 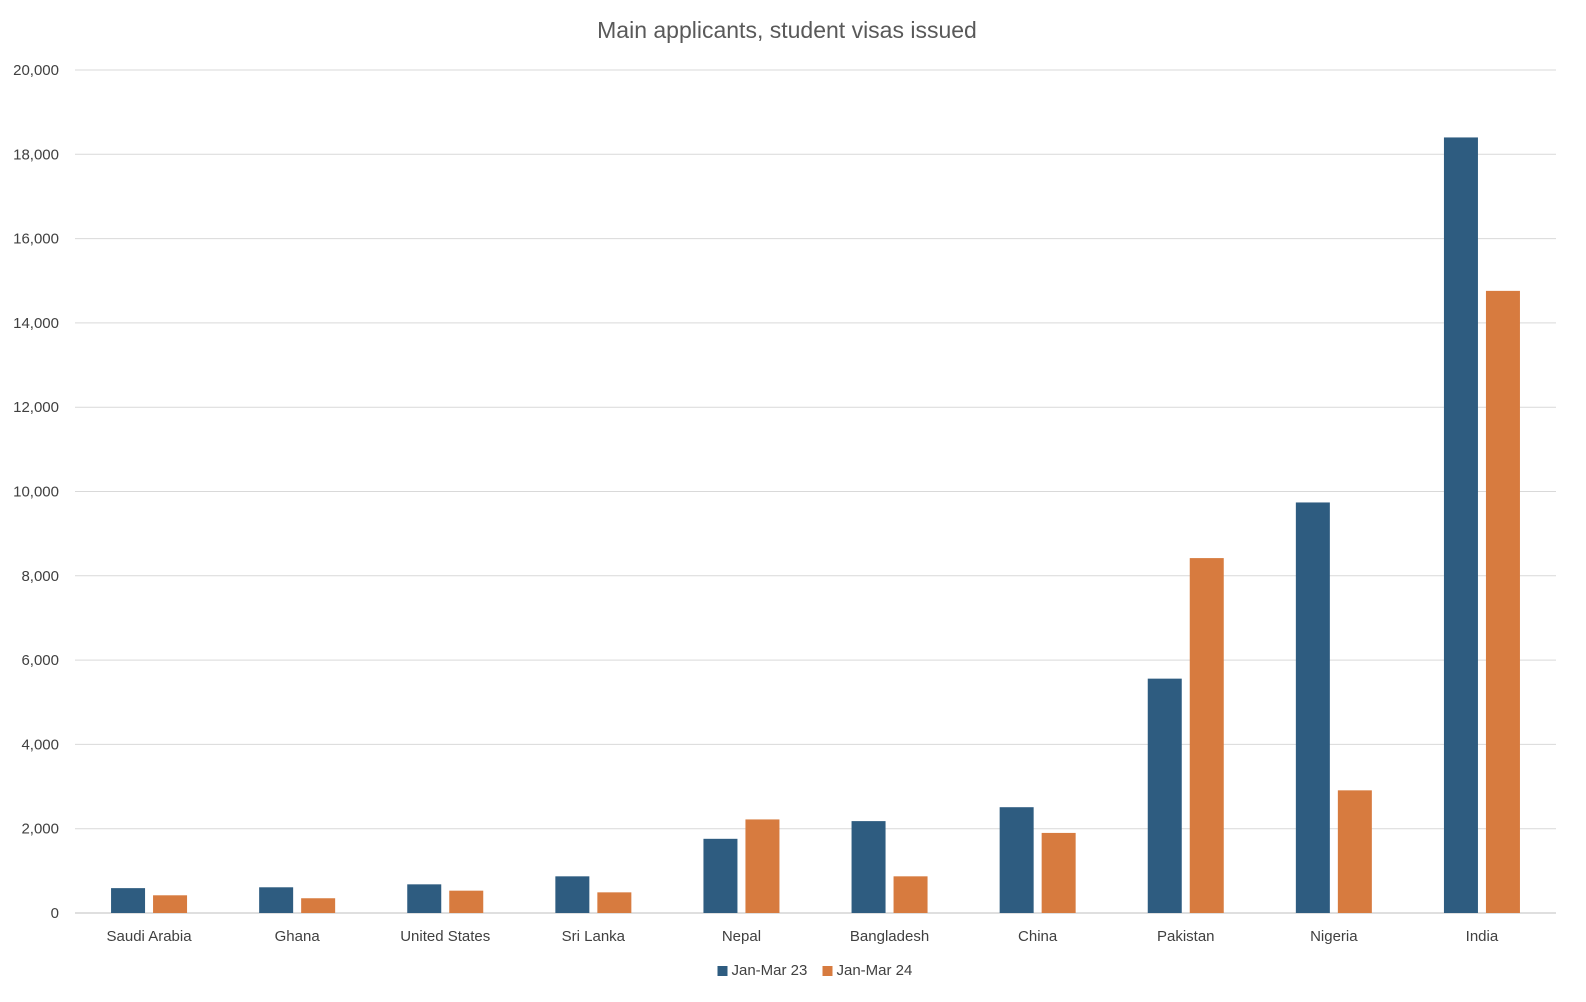 What do you see at coordinates (36, 70) in the screenshot?
I see `y-tick-label: 20,000` at bounding box center [36, 70].